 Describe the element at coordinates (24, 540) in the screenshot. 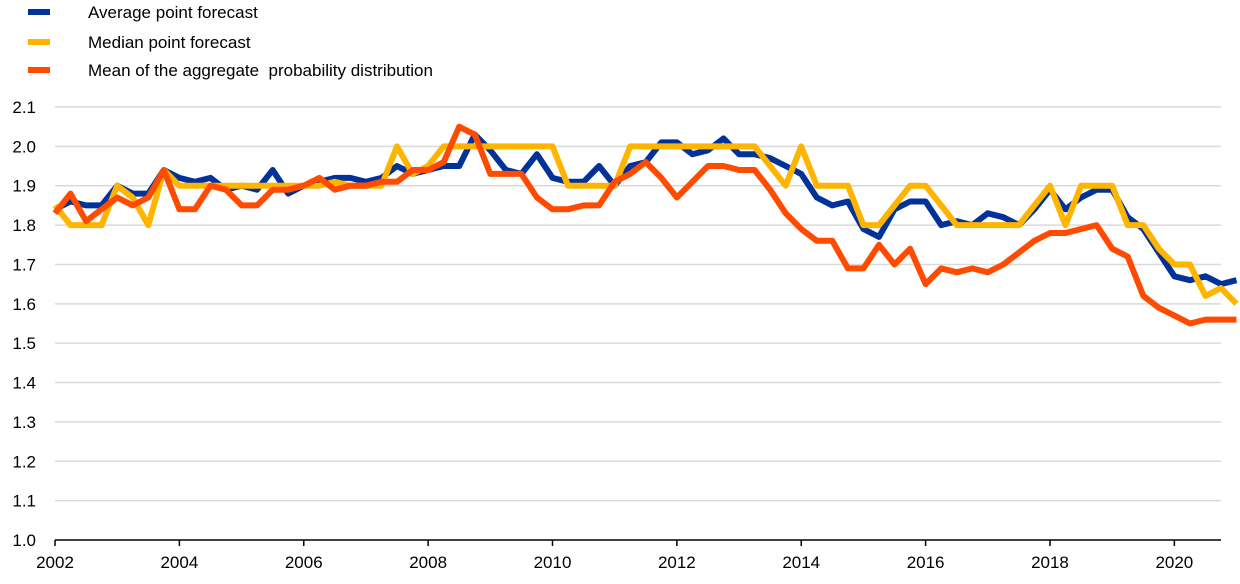

I see `y-tick-label: 1.0` at that location.